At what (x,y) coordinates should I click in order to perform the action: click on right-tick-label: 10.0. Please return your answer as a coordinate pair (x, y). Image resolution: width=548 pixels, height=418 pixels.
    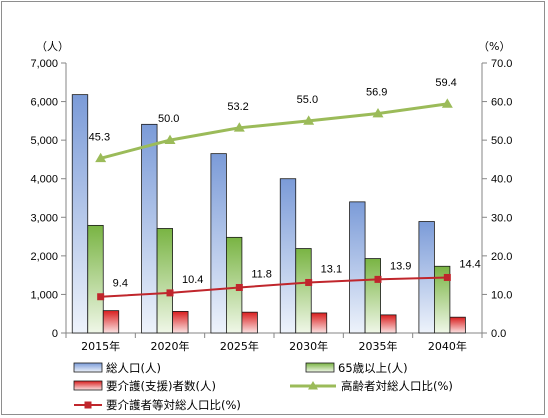
    Looking at the image, I should click on (501, 295).